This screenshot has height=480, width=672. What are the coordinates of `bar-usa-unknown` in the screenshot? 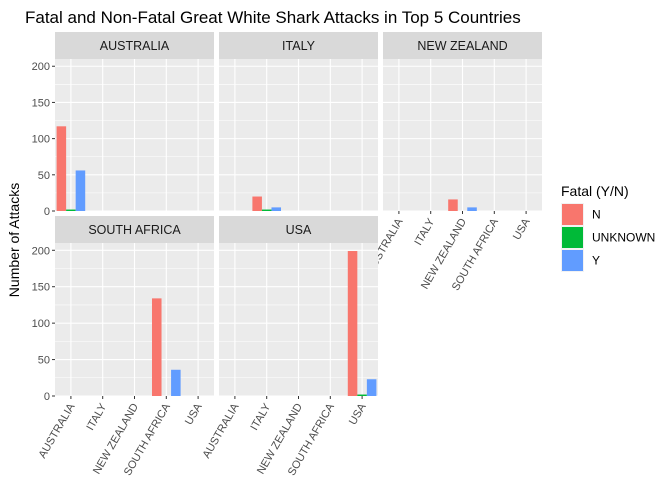 It's located at (362, 395).